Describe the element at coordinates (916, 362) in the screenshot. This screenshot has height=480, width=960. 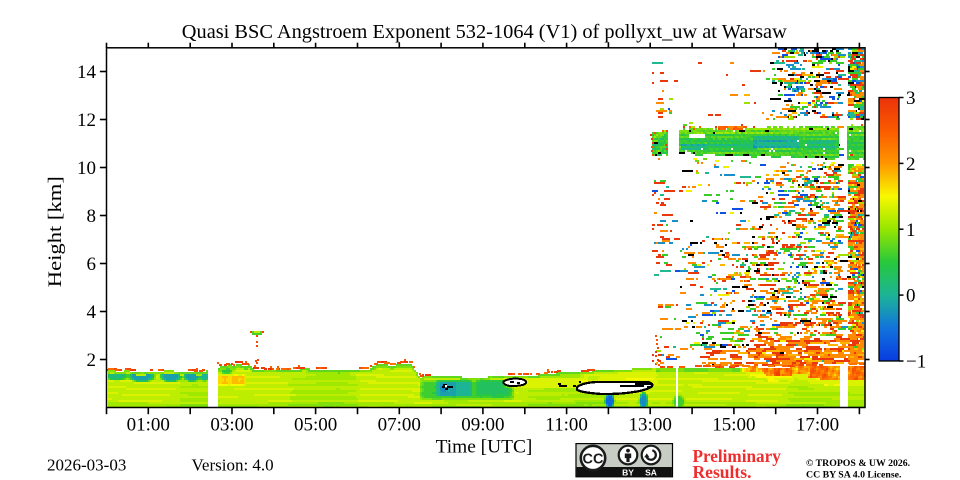
I see `svg-text: −1` at that location.